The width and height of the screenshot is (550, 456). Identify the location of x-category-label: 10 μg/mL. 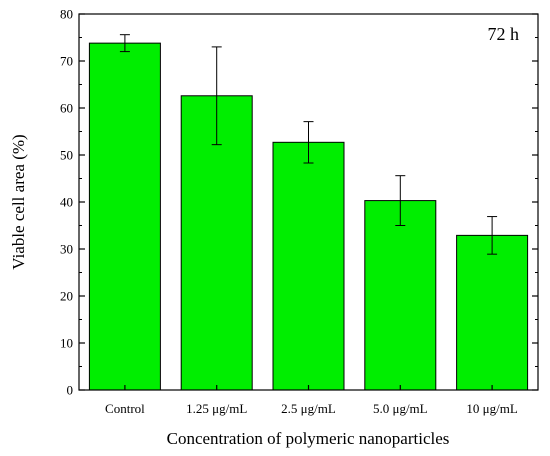
(491, 408).